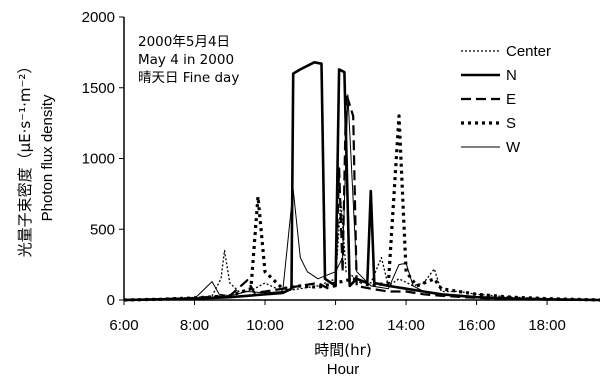  I want to click on y-tick-label: 0, so click(111, 300).